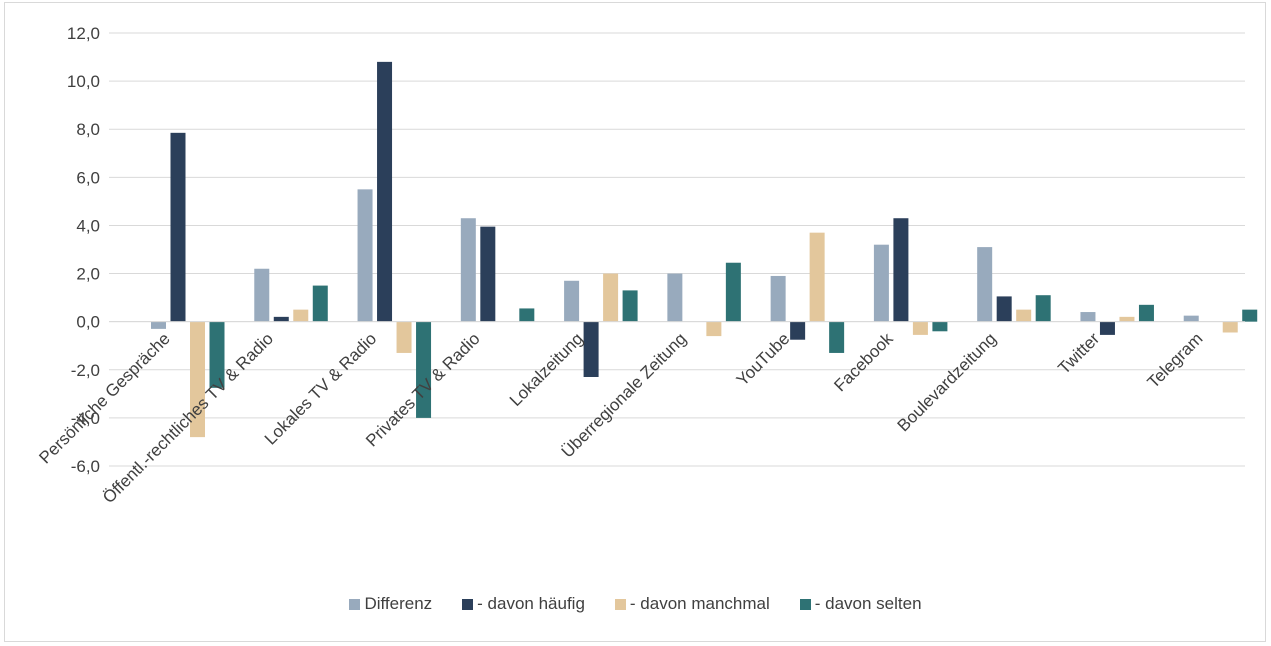 The height and width of the screenshot is (646, 1271). I want to click on legend-swatch-differenz, so click(355, 604).